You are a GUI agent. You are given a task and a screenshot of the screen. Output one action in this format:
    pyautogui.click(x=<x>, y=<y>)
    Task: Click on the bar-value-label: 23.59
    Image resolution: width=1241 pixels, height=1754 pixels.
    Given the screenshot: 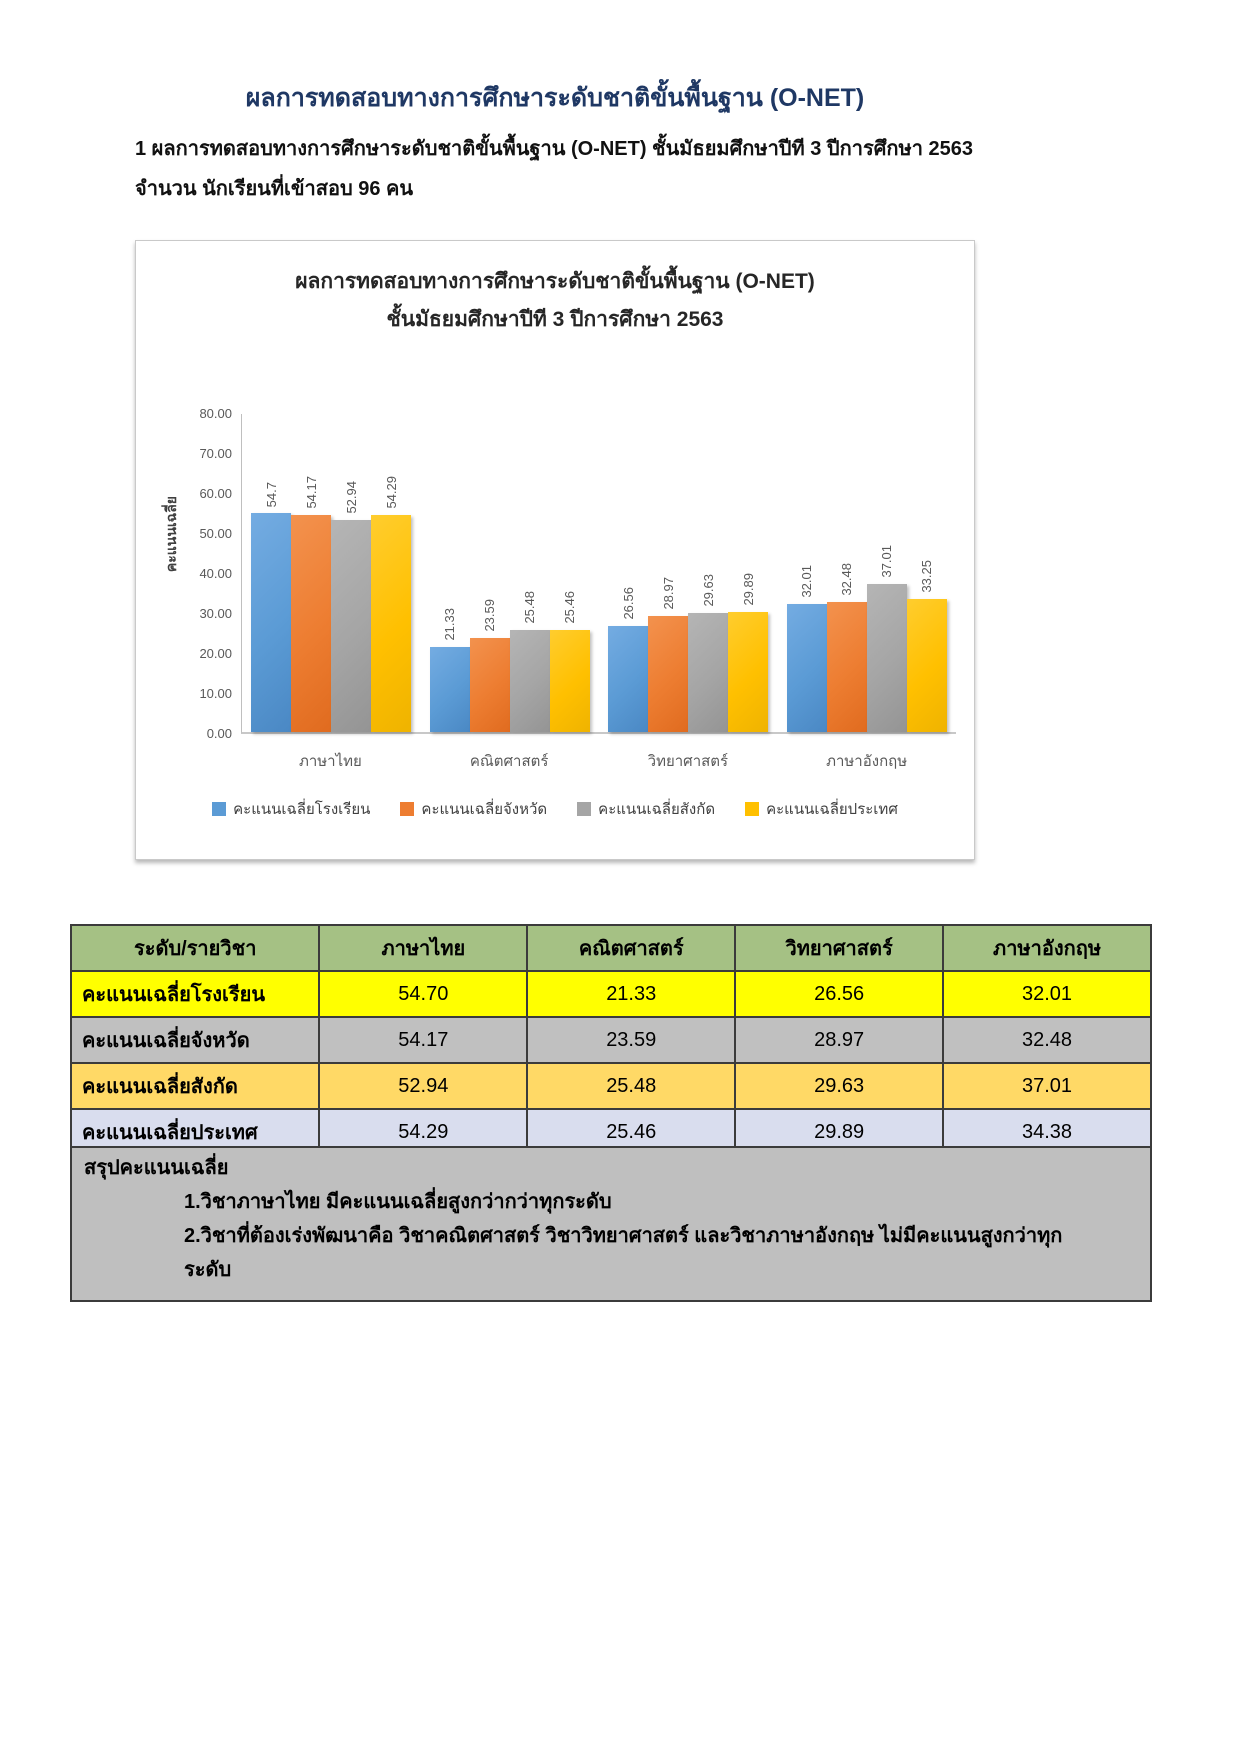 What is the action you would take?
    pyautogui.click(x=490, y=615)
    